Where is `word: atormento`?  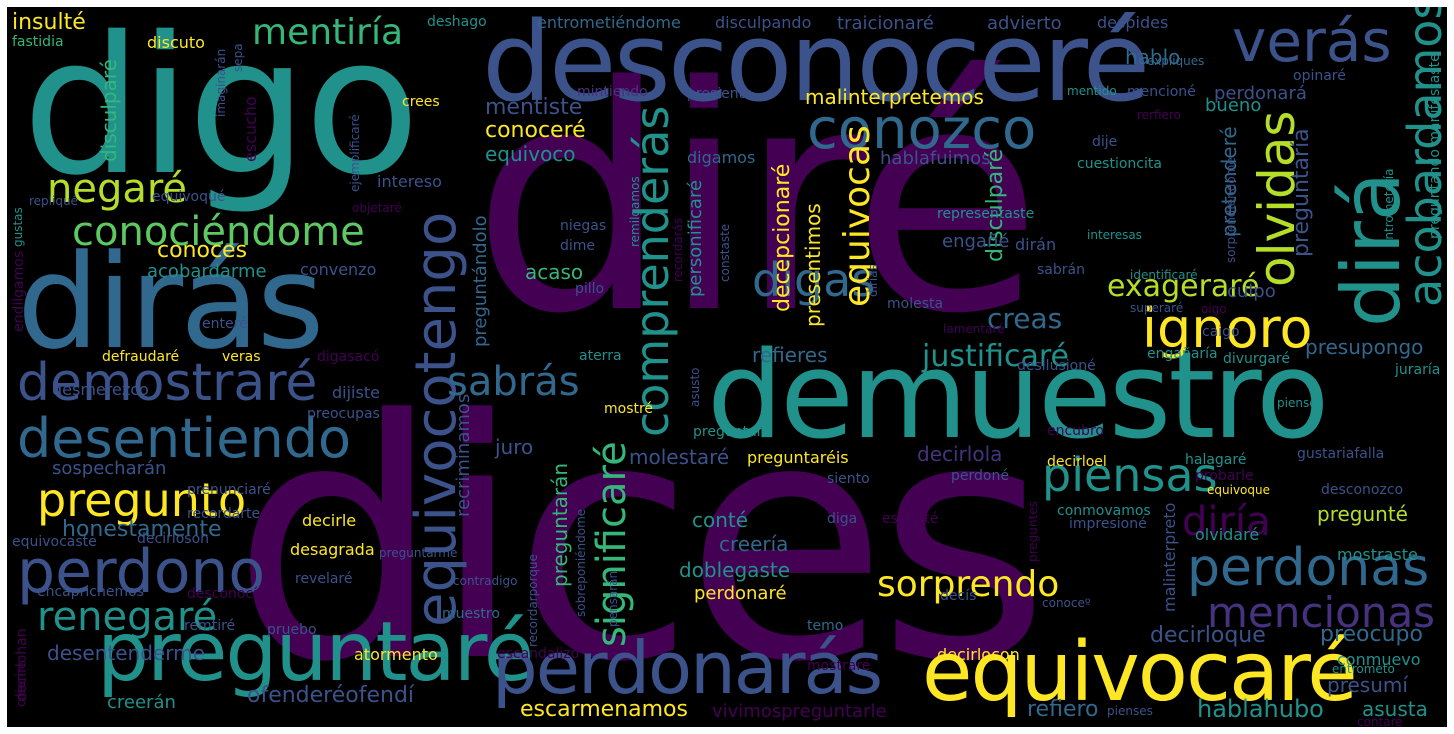 word: atormento is located at coordinates (396, 654).